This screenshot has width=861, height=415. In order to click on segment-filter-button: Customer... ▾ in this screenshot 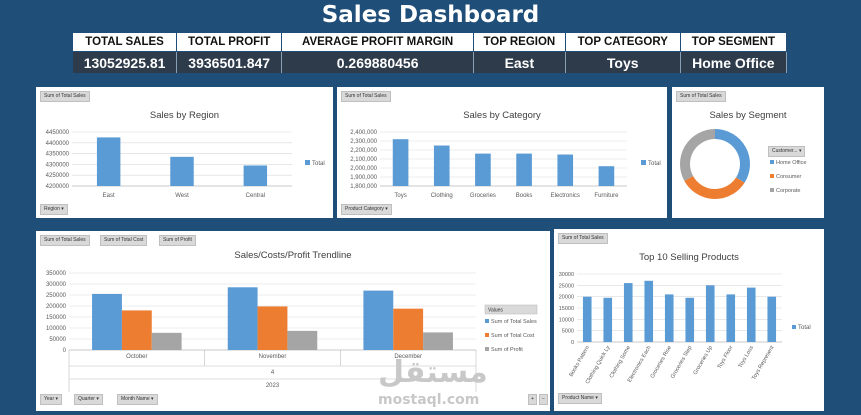, I will do `click(787, 151)`.